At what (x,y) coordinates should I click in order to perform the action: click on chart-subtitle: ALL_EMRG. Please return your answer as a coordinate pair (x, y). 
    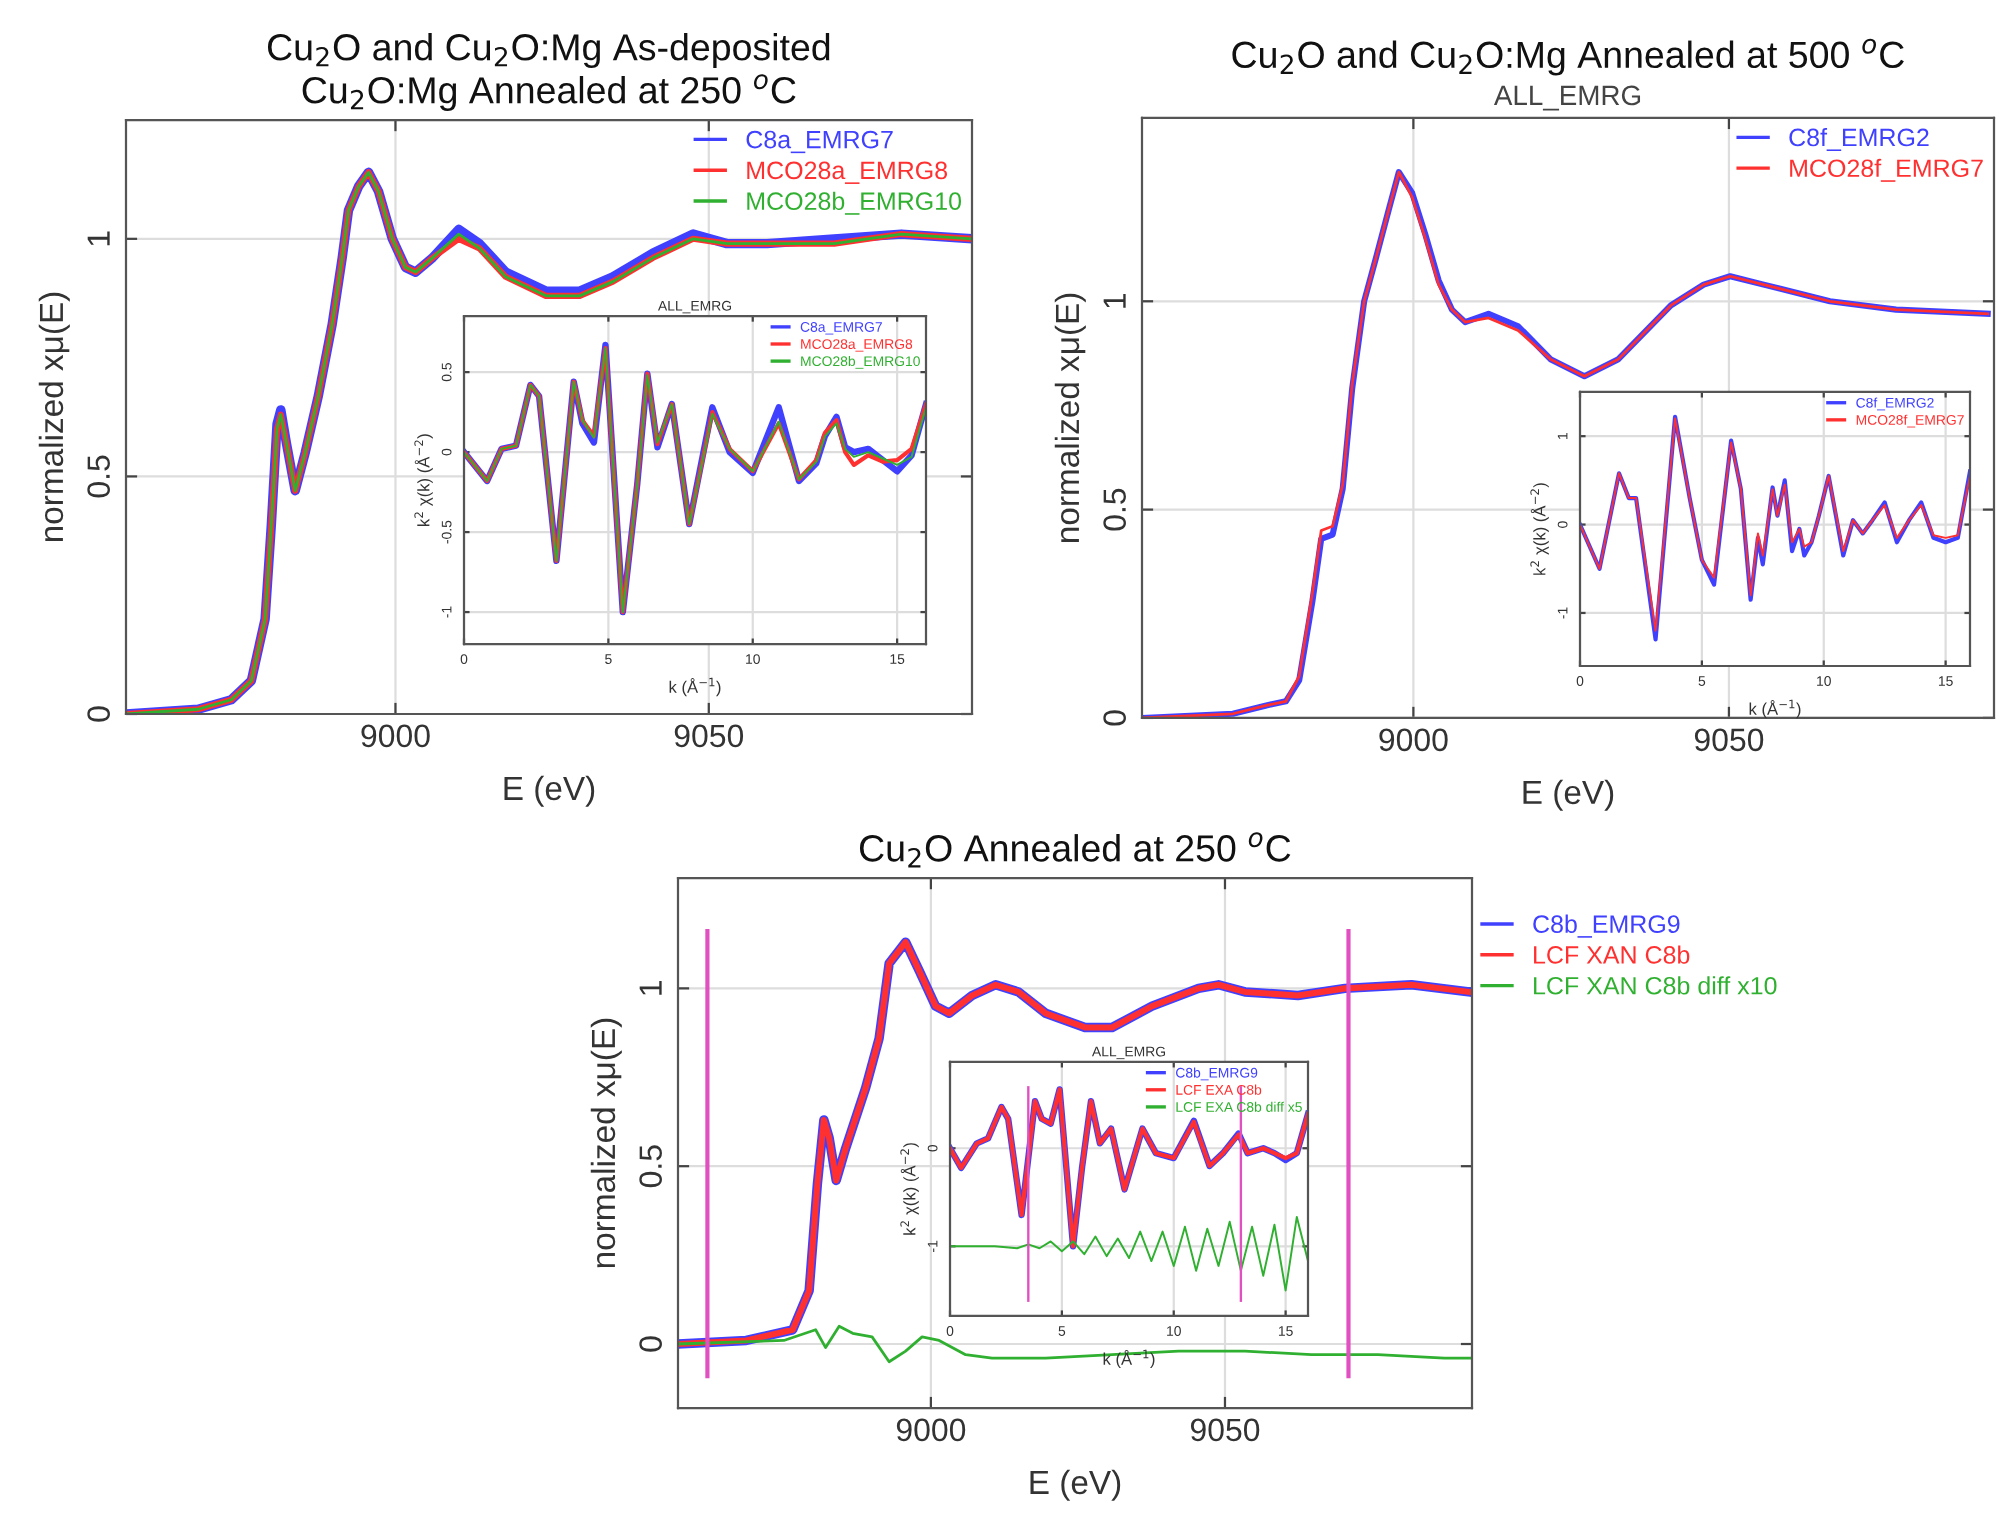
    Looking at the image, I should click on (1567, 98).